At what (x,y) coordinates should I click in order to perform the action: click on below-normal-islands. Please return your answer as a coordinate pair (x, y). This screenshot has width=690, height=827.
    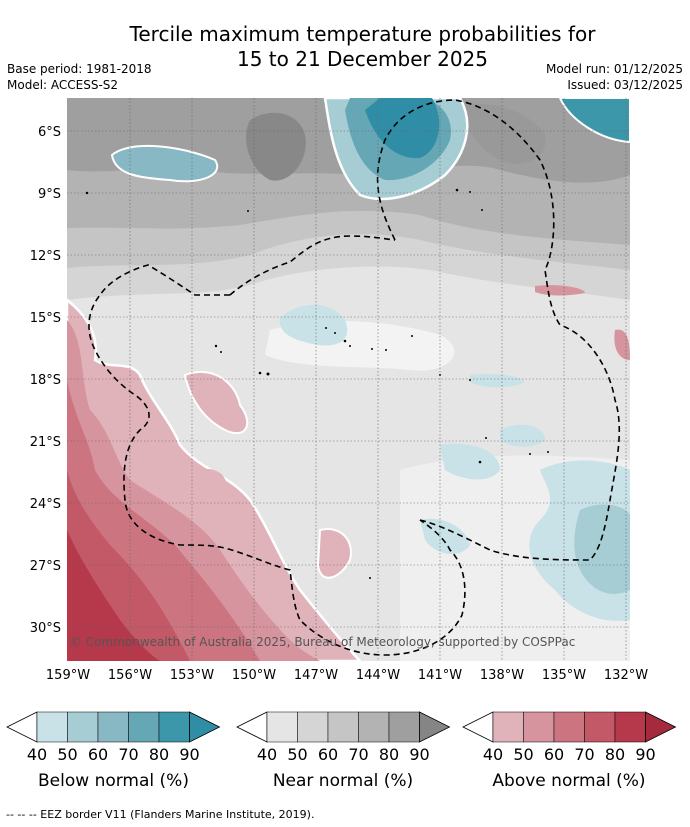
    Looking at the image, I should click on (313, 325).